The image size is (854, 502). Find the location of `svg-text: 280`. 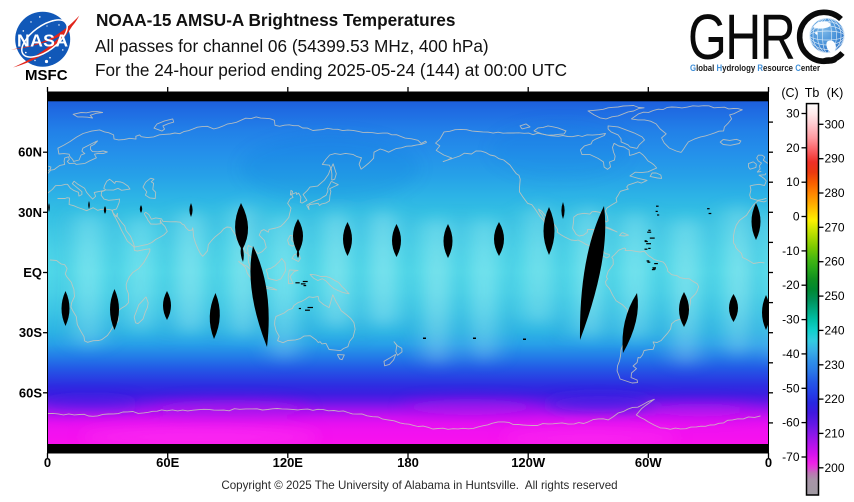

svg-text: 280 is located at coordinates (835, 193).